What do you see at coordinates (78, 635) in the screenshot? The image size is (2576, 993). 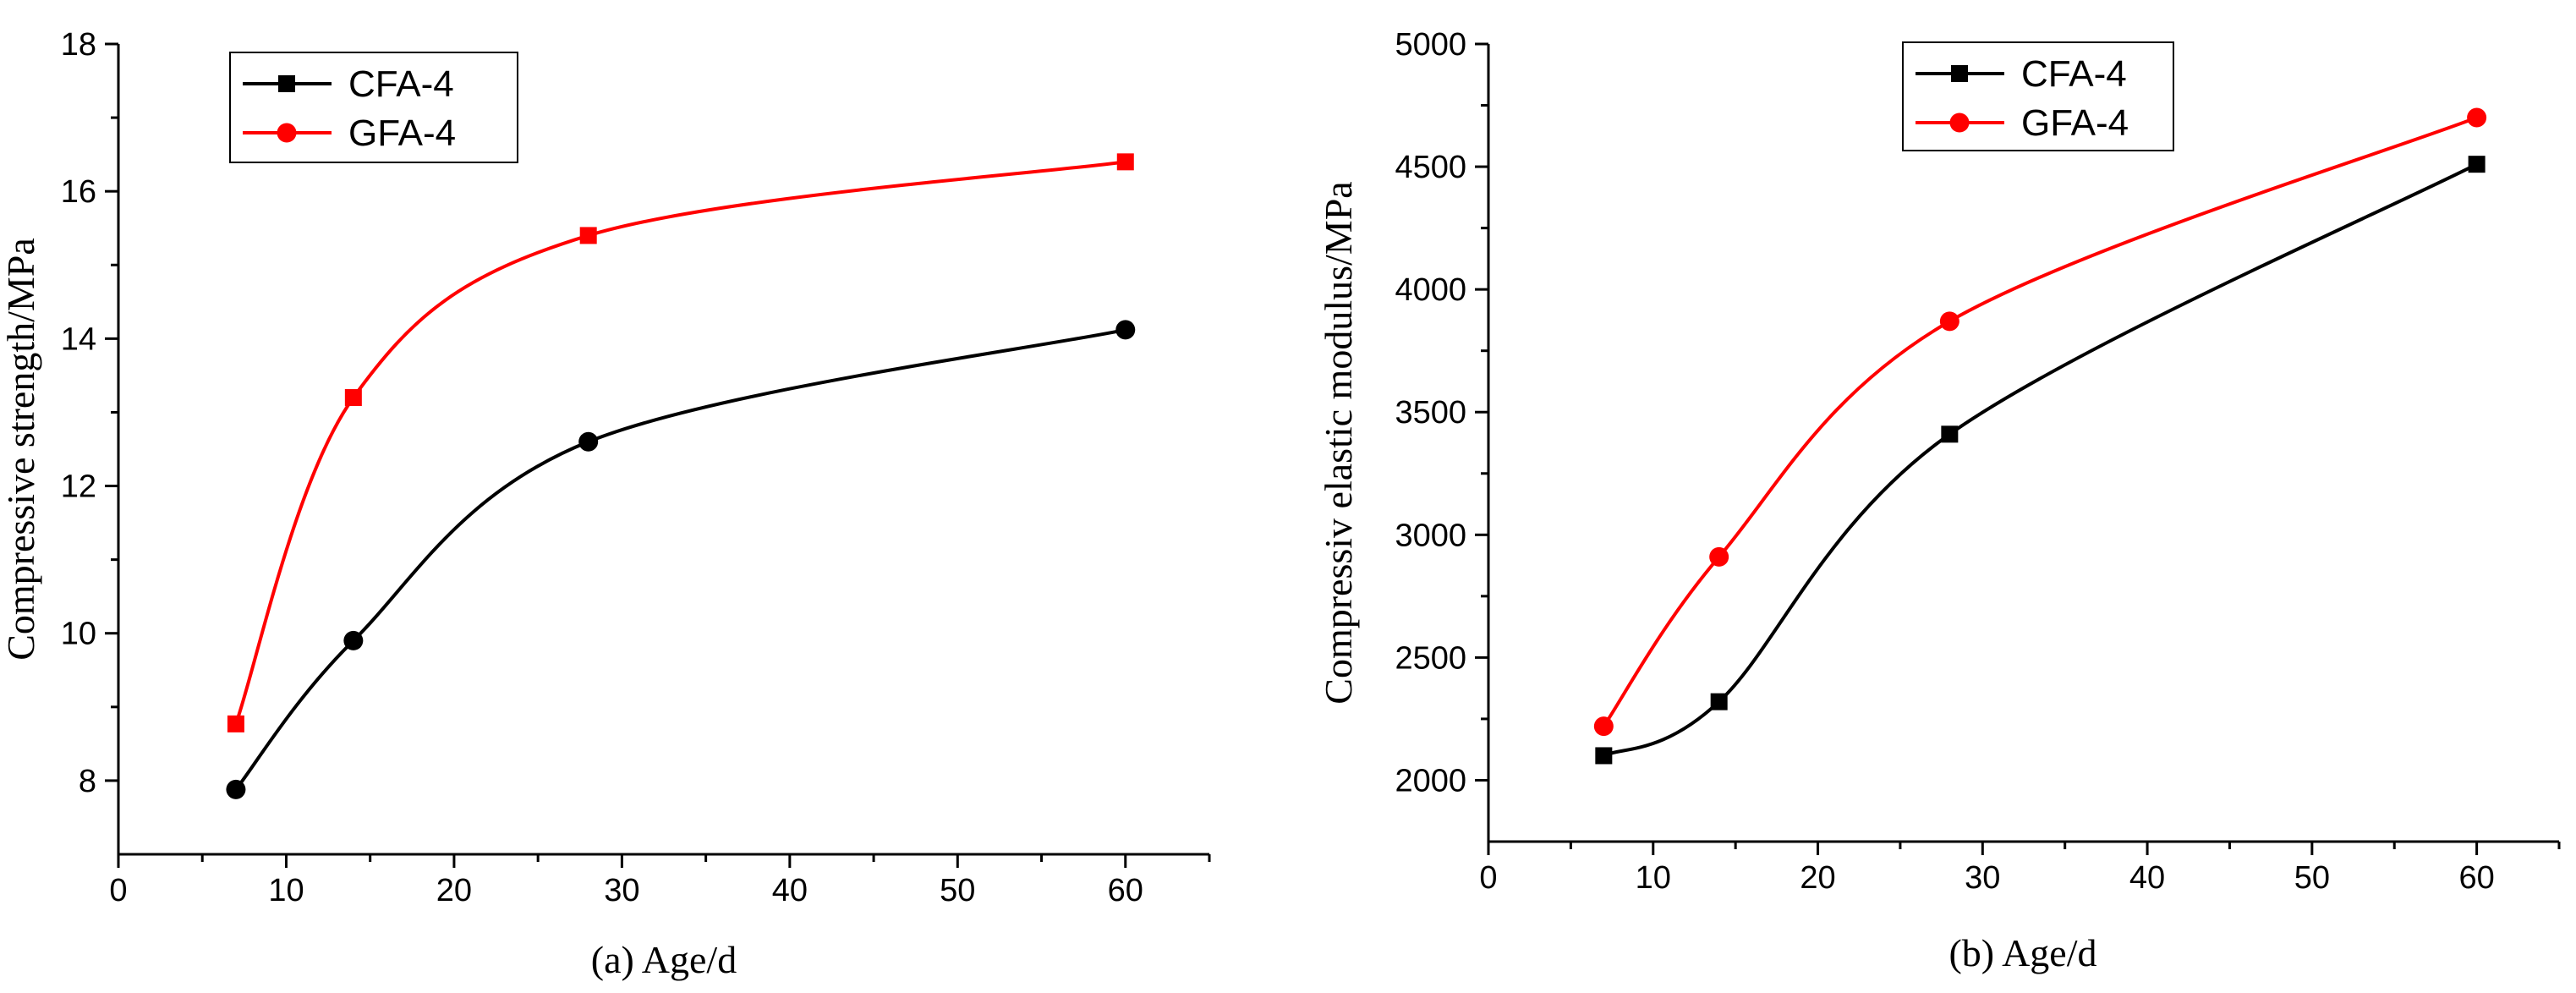 I see `y-tick-label: 10` at bounding box center [78, 635].